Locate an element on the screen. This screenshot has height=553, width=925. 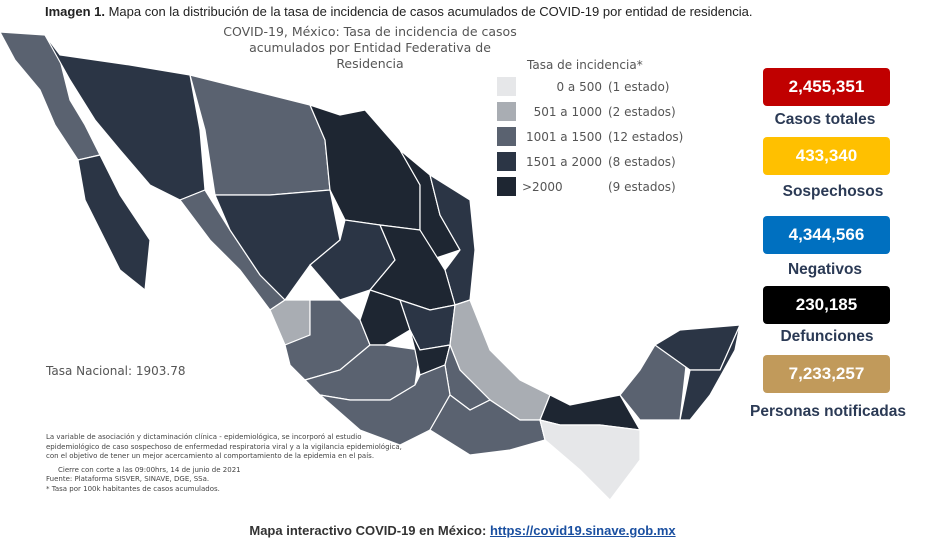
stat-defunciones-label: Defunciones is located at coordinates (827, 336).